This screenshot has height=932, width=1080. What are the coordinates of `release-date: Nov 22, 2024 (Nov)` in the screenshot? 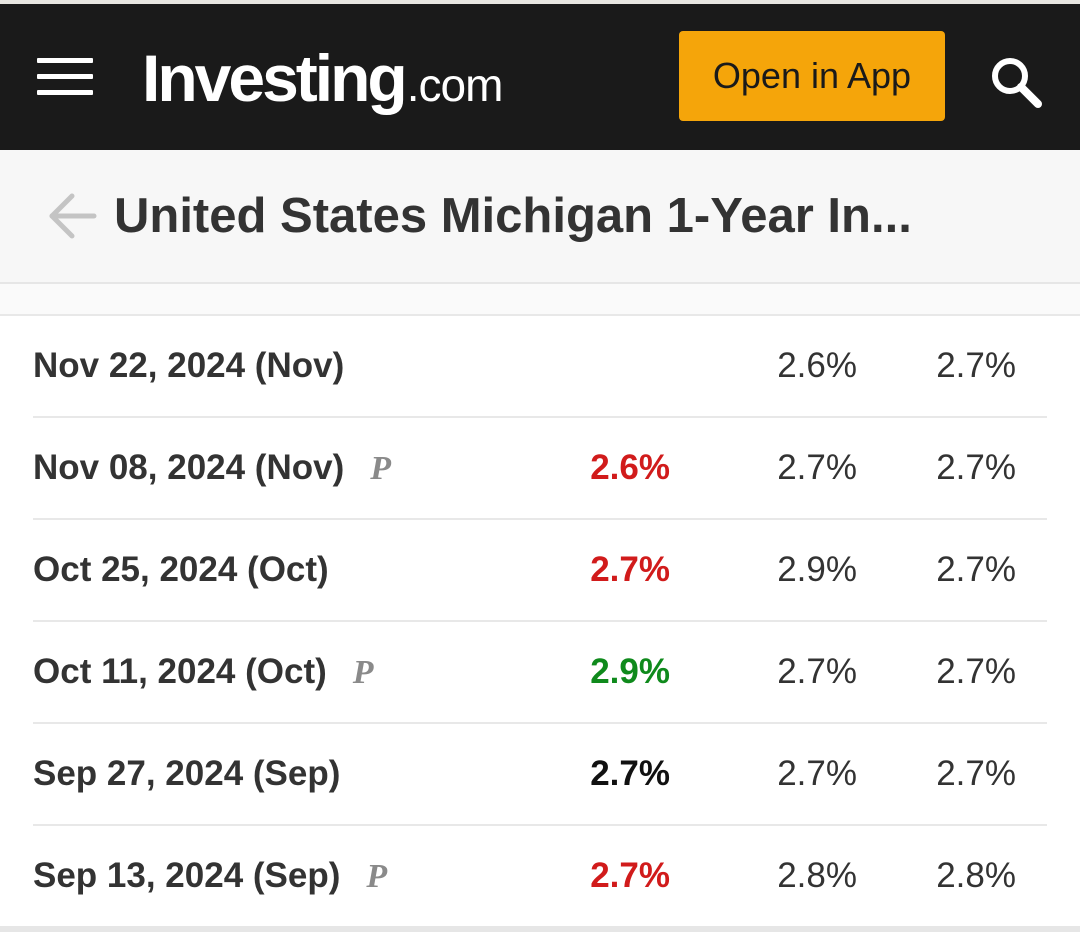 It's located at (188, 366).